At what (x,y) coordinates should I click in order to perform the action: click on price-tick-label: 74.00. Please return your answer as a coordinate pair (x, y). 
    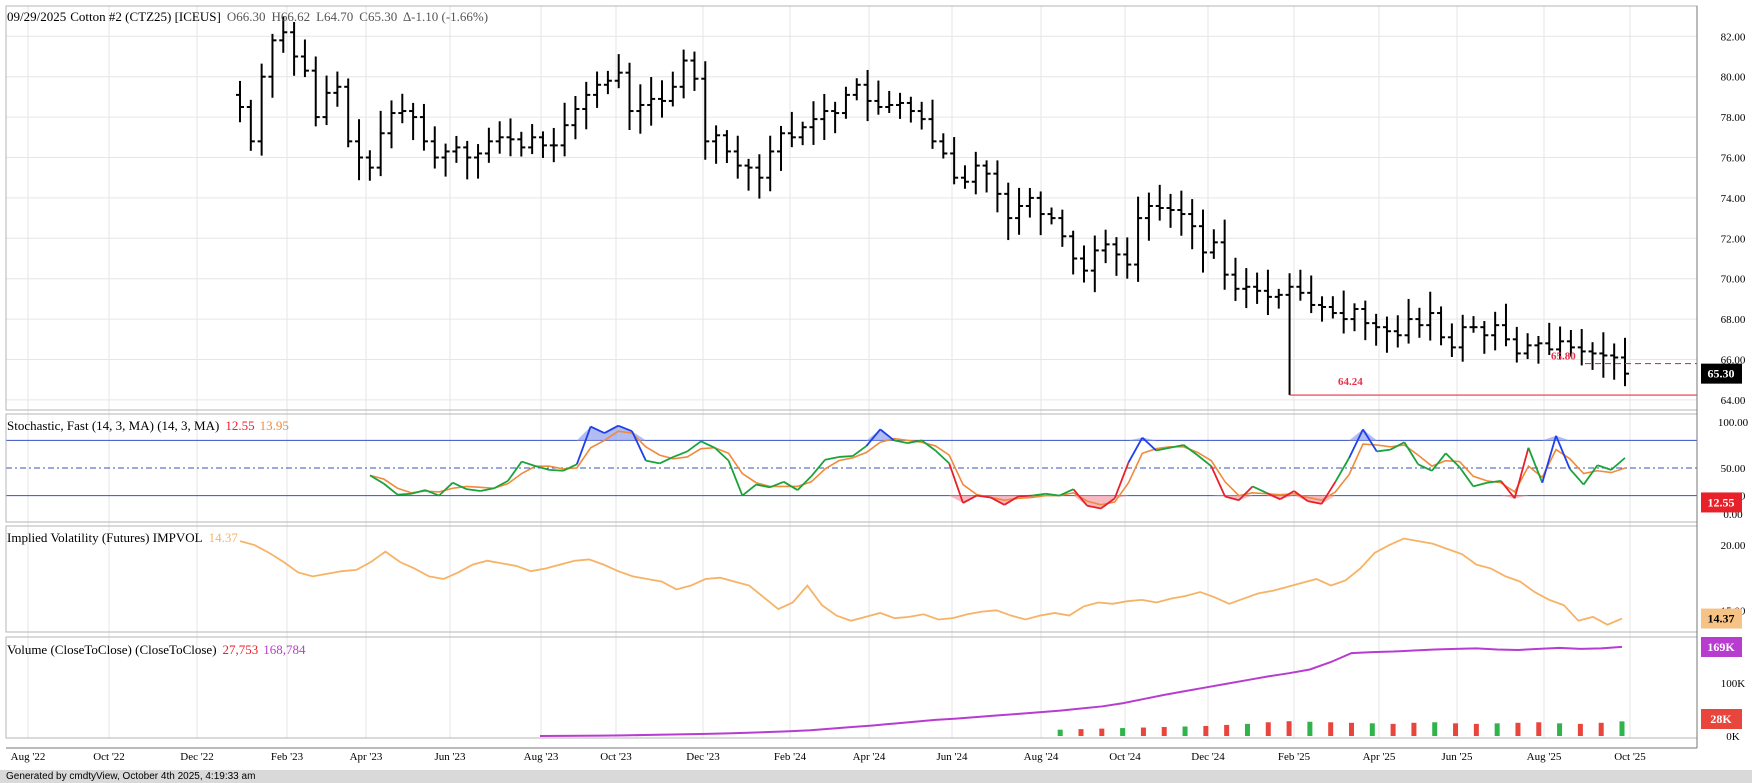
    Looking at the image, I should click on (1733, 199).